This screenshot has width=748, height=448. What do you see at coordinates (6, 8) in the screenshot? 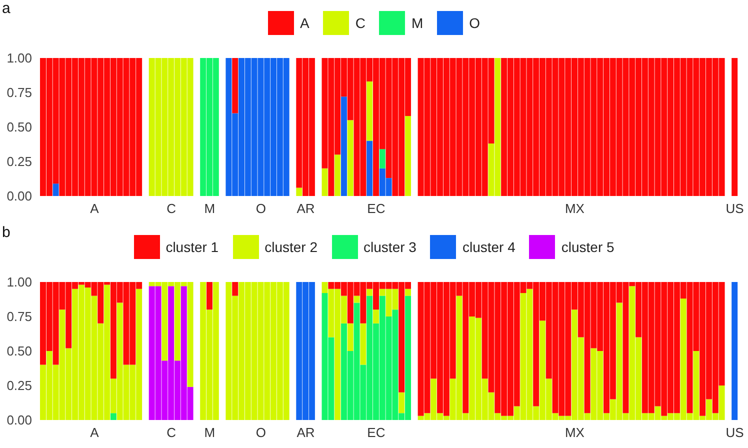
I see `chart-title: a` at bounding box center [6, 8].